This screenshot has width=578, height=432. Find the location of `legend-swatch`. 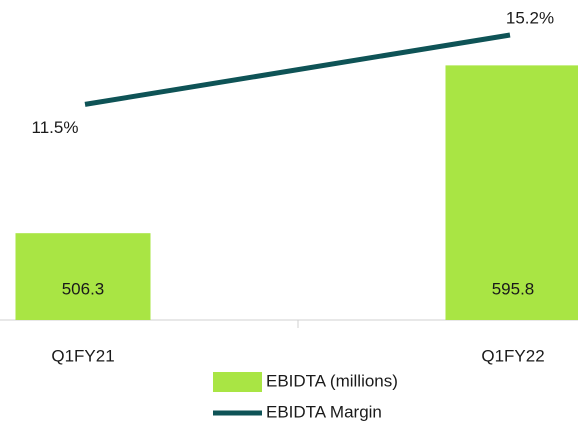

legend-swatch is located at coordinates (237, 382).